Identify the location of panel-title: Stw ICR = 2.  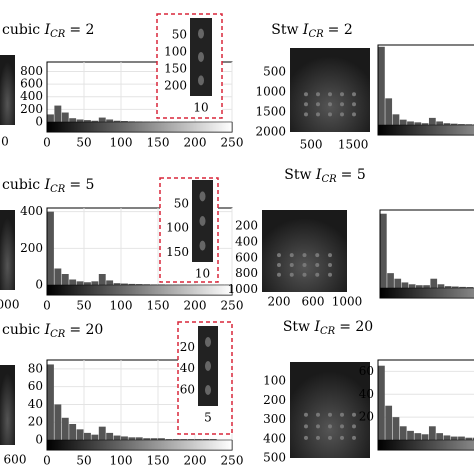
(311, 31).